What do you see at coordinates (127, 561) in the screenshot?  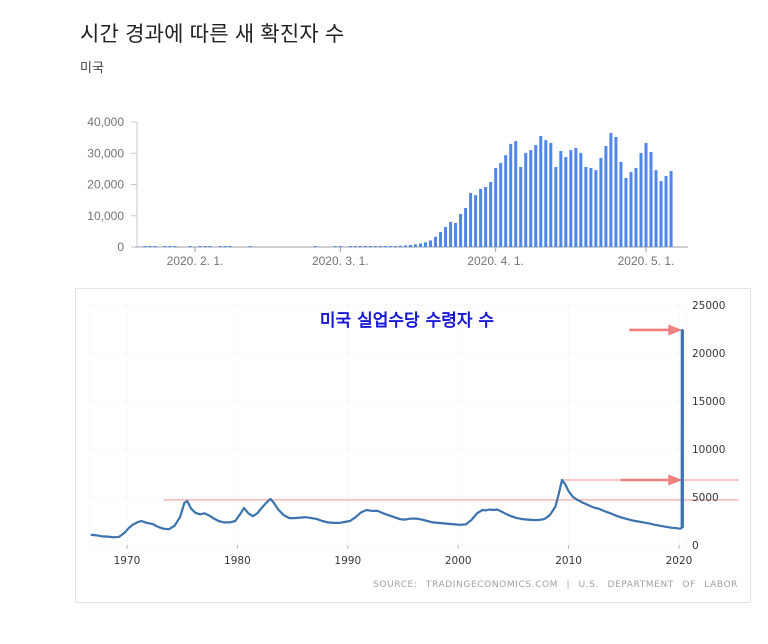 I see `x-tick-label: 1970` at bounding box center [127, 561].